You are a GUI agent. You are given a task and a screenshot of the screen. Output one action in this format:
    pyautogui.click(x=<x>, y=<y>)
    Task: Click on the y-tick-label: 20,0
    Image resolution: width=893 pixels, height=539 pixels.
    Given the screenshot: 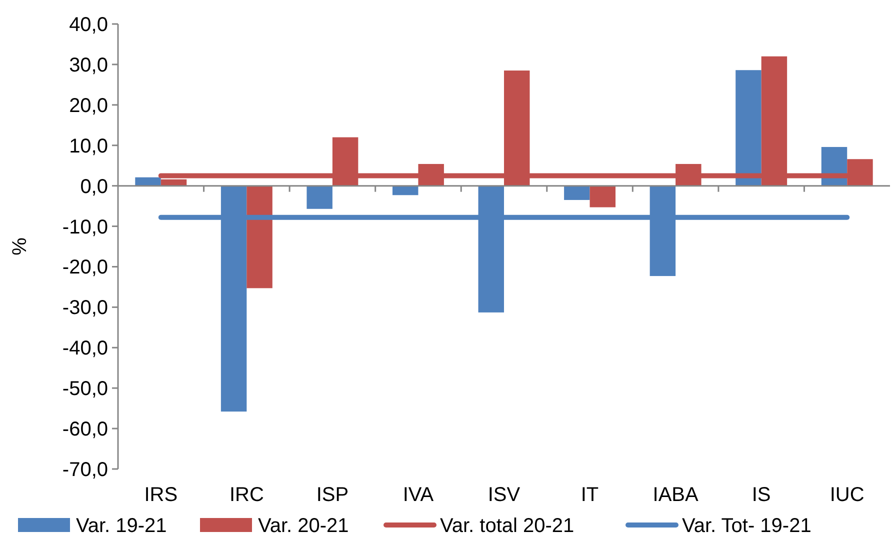 What is the action you would take?
    pyautogui.click(x=88, y=105)
    